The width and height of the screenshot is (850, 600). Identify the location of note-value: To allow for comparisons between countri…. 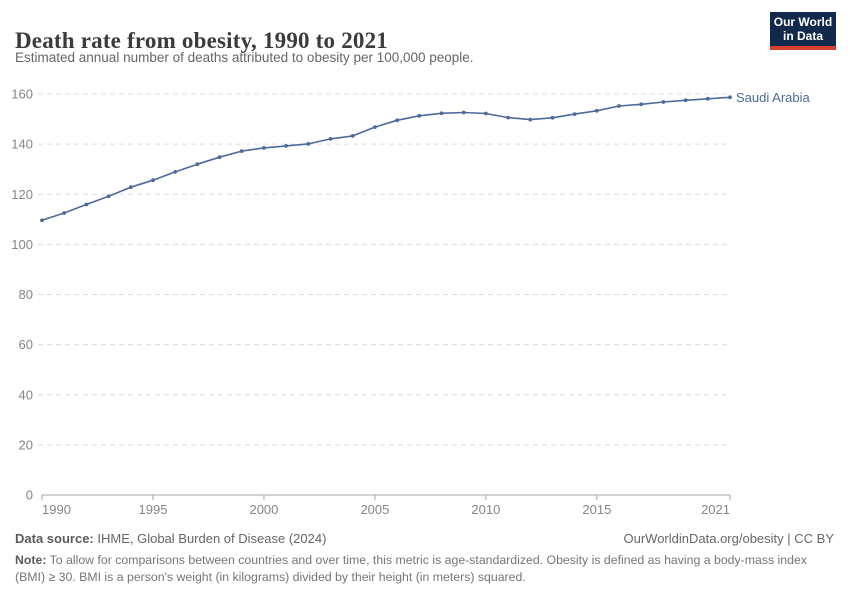
(411, 568).